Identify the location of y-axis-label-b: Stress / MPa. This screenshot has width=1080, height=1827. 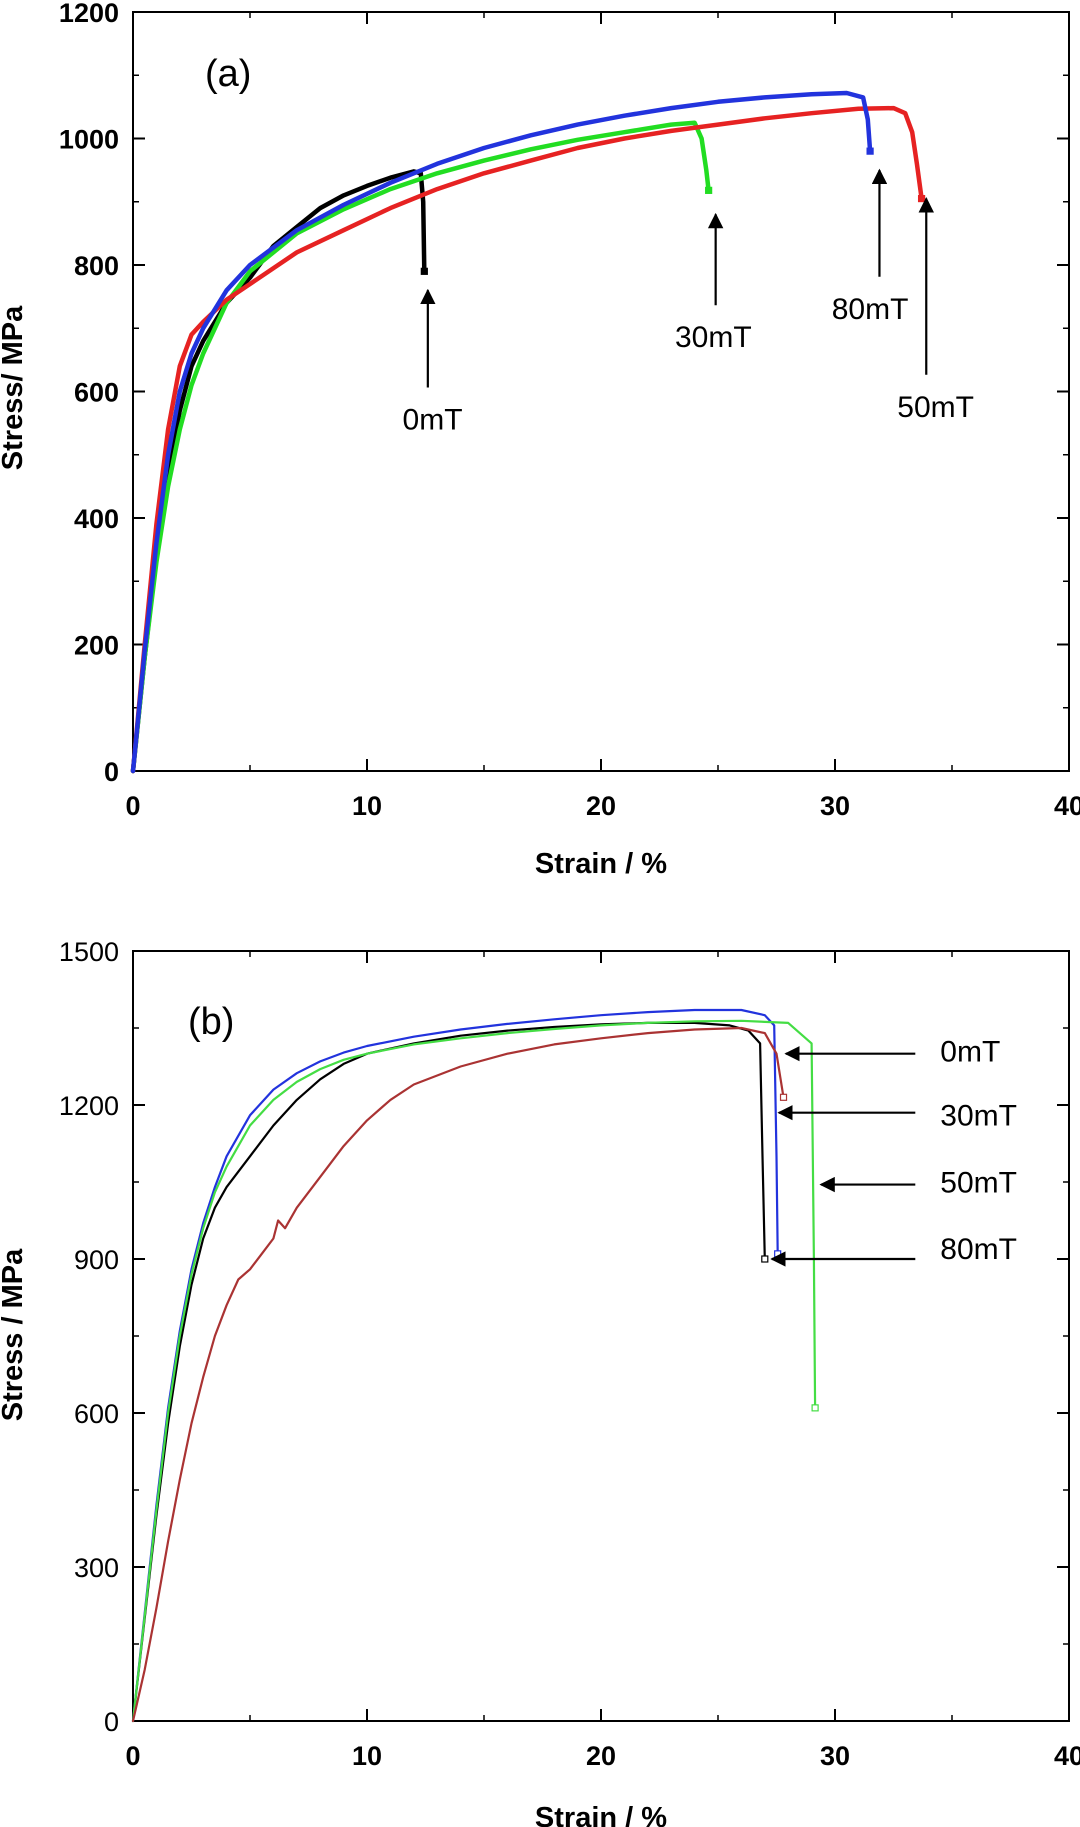
(14, 1334).